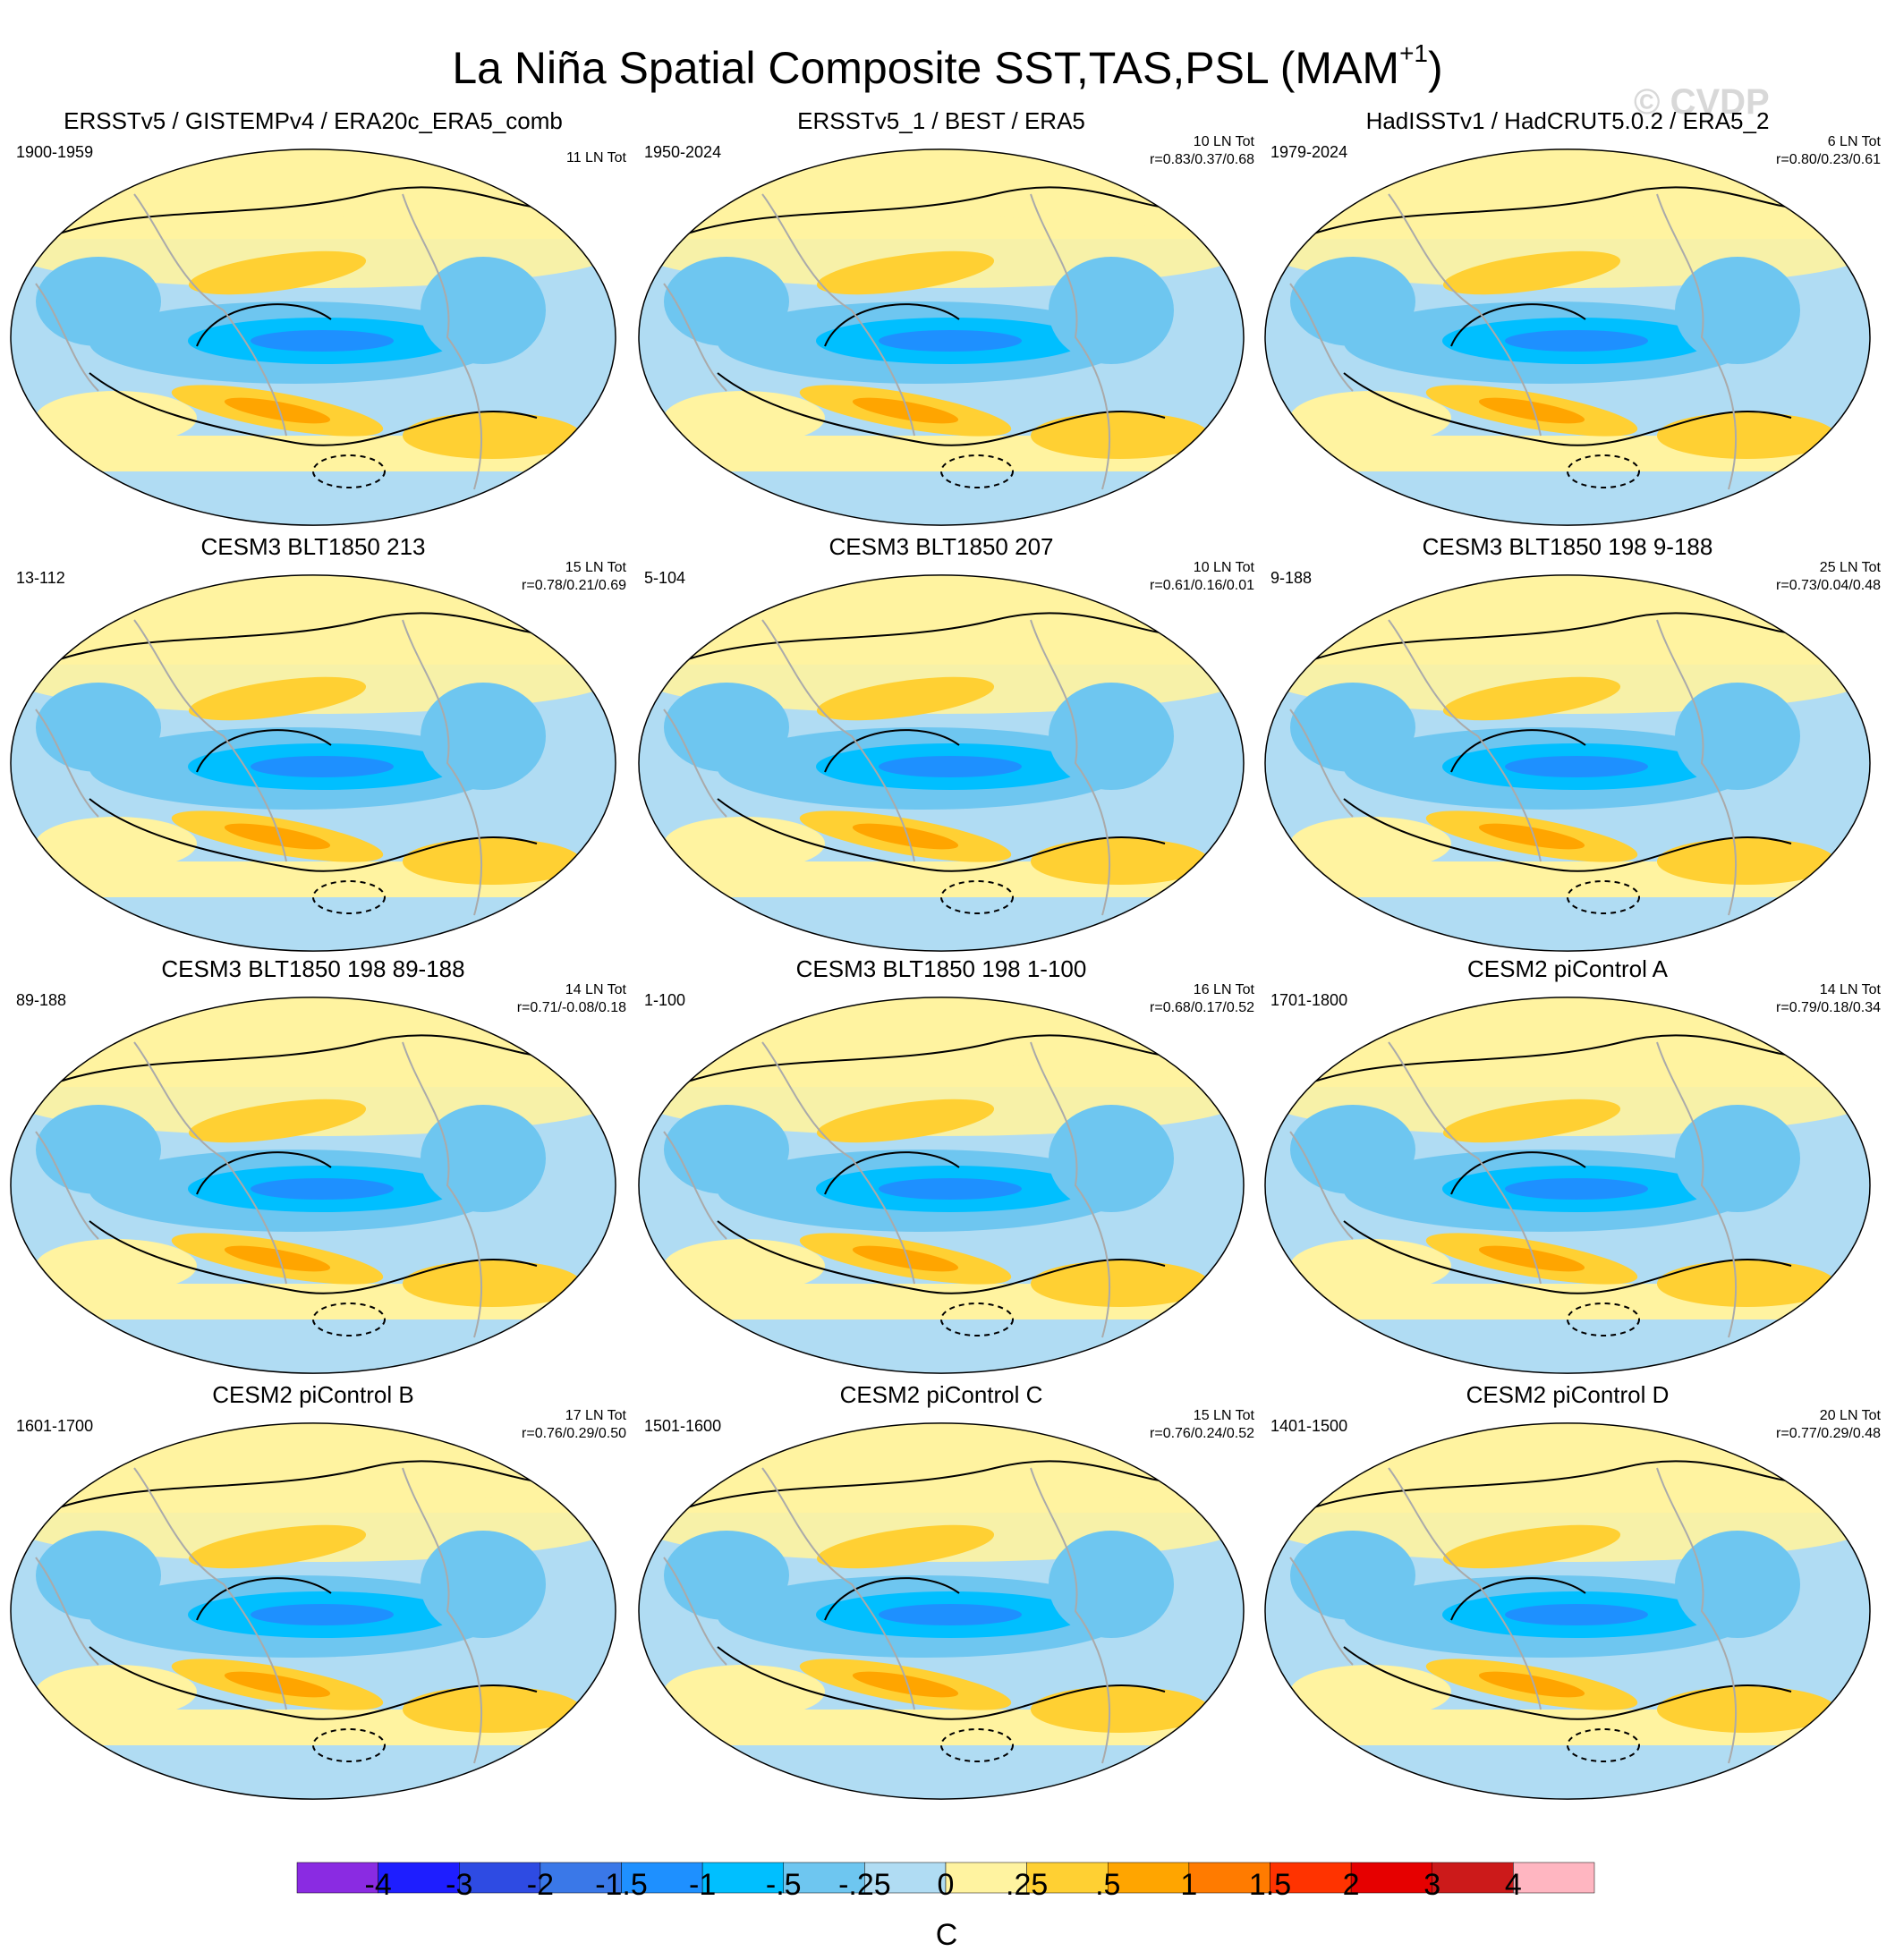  Describe the element at coordinates (941, 968) in the screenshot. I see `panel-title: CESM3 BLT1850 198 1-100` at that location.